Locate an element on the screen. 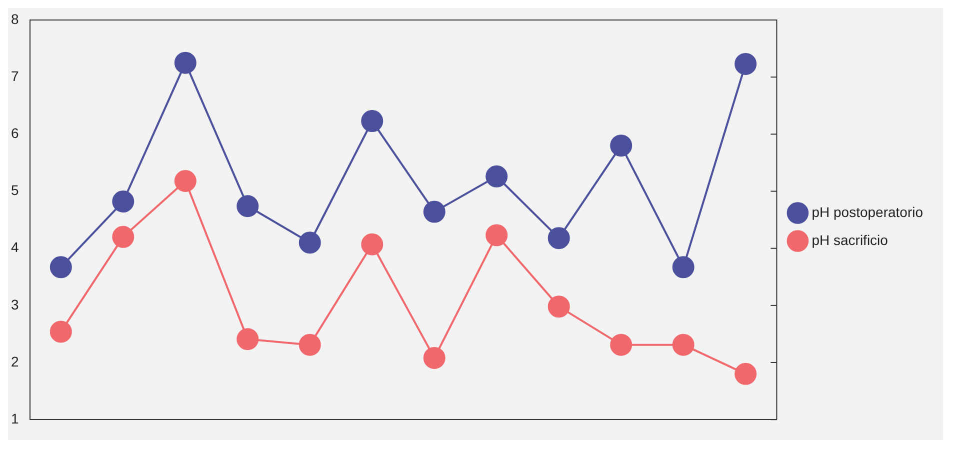 The height and width of the screenshot is (451, 955). y-tick-label: 7 is located at coordinates (14, 76).